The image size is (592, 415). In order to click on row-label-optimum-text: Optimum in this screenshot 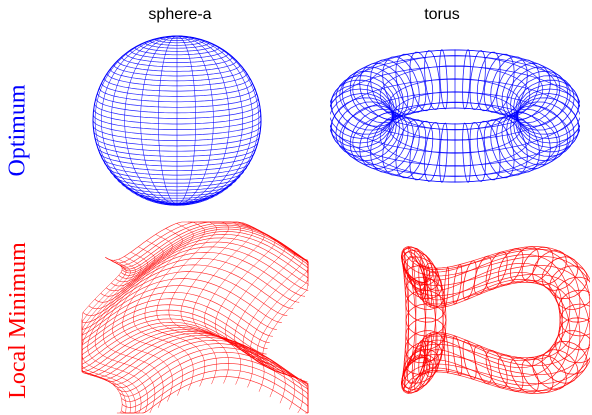, I will do `click(17, 130)`.